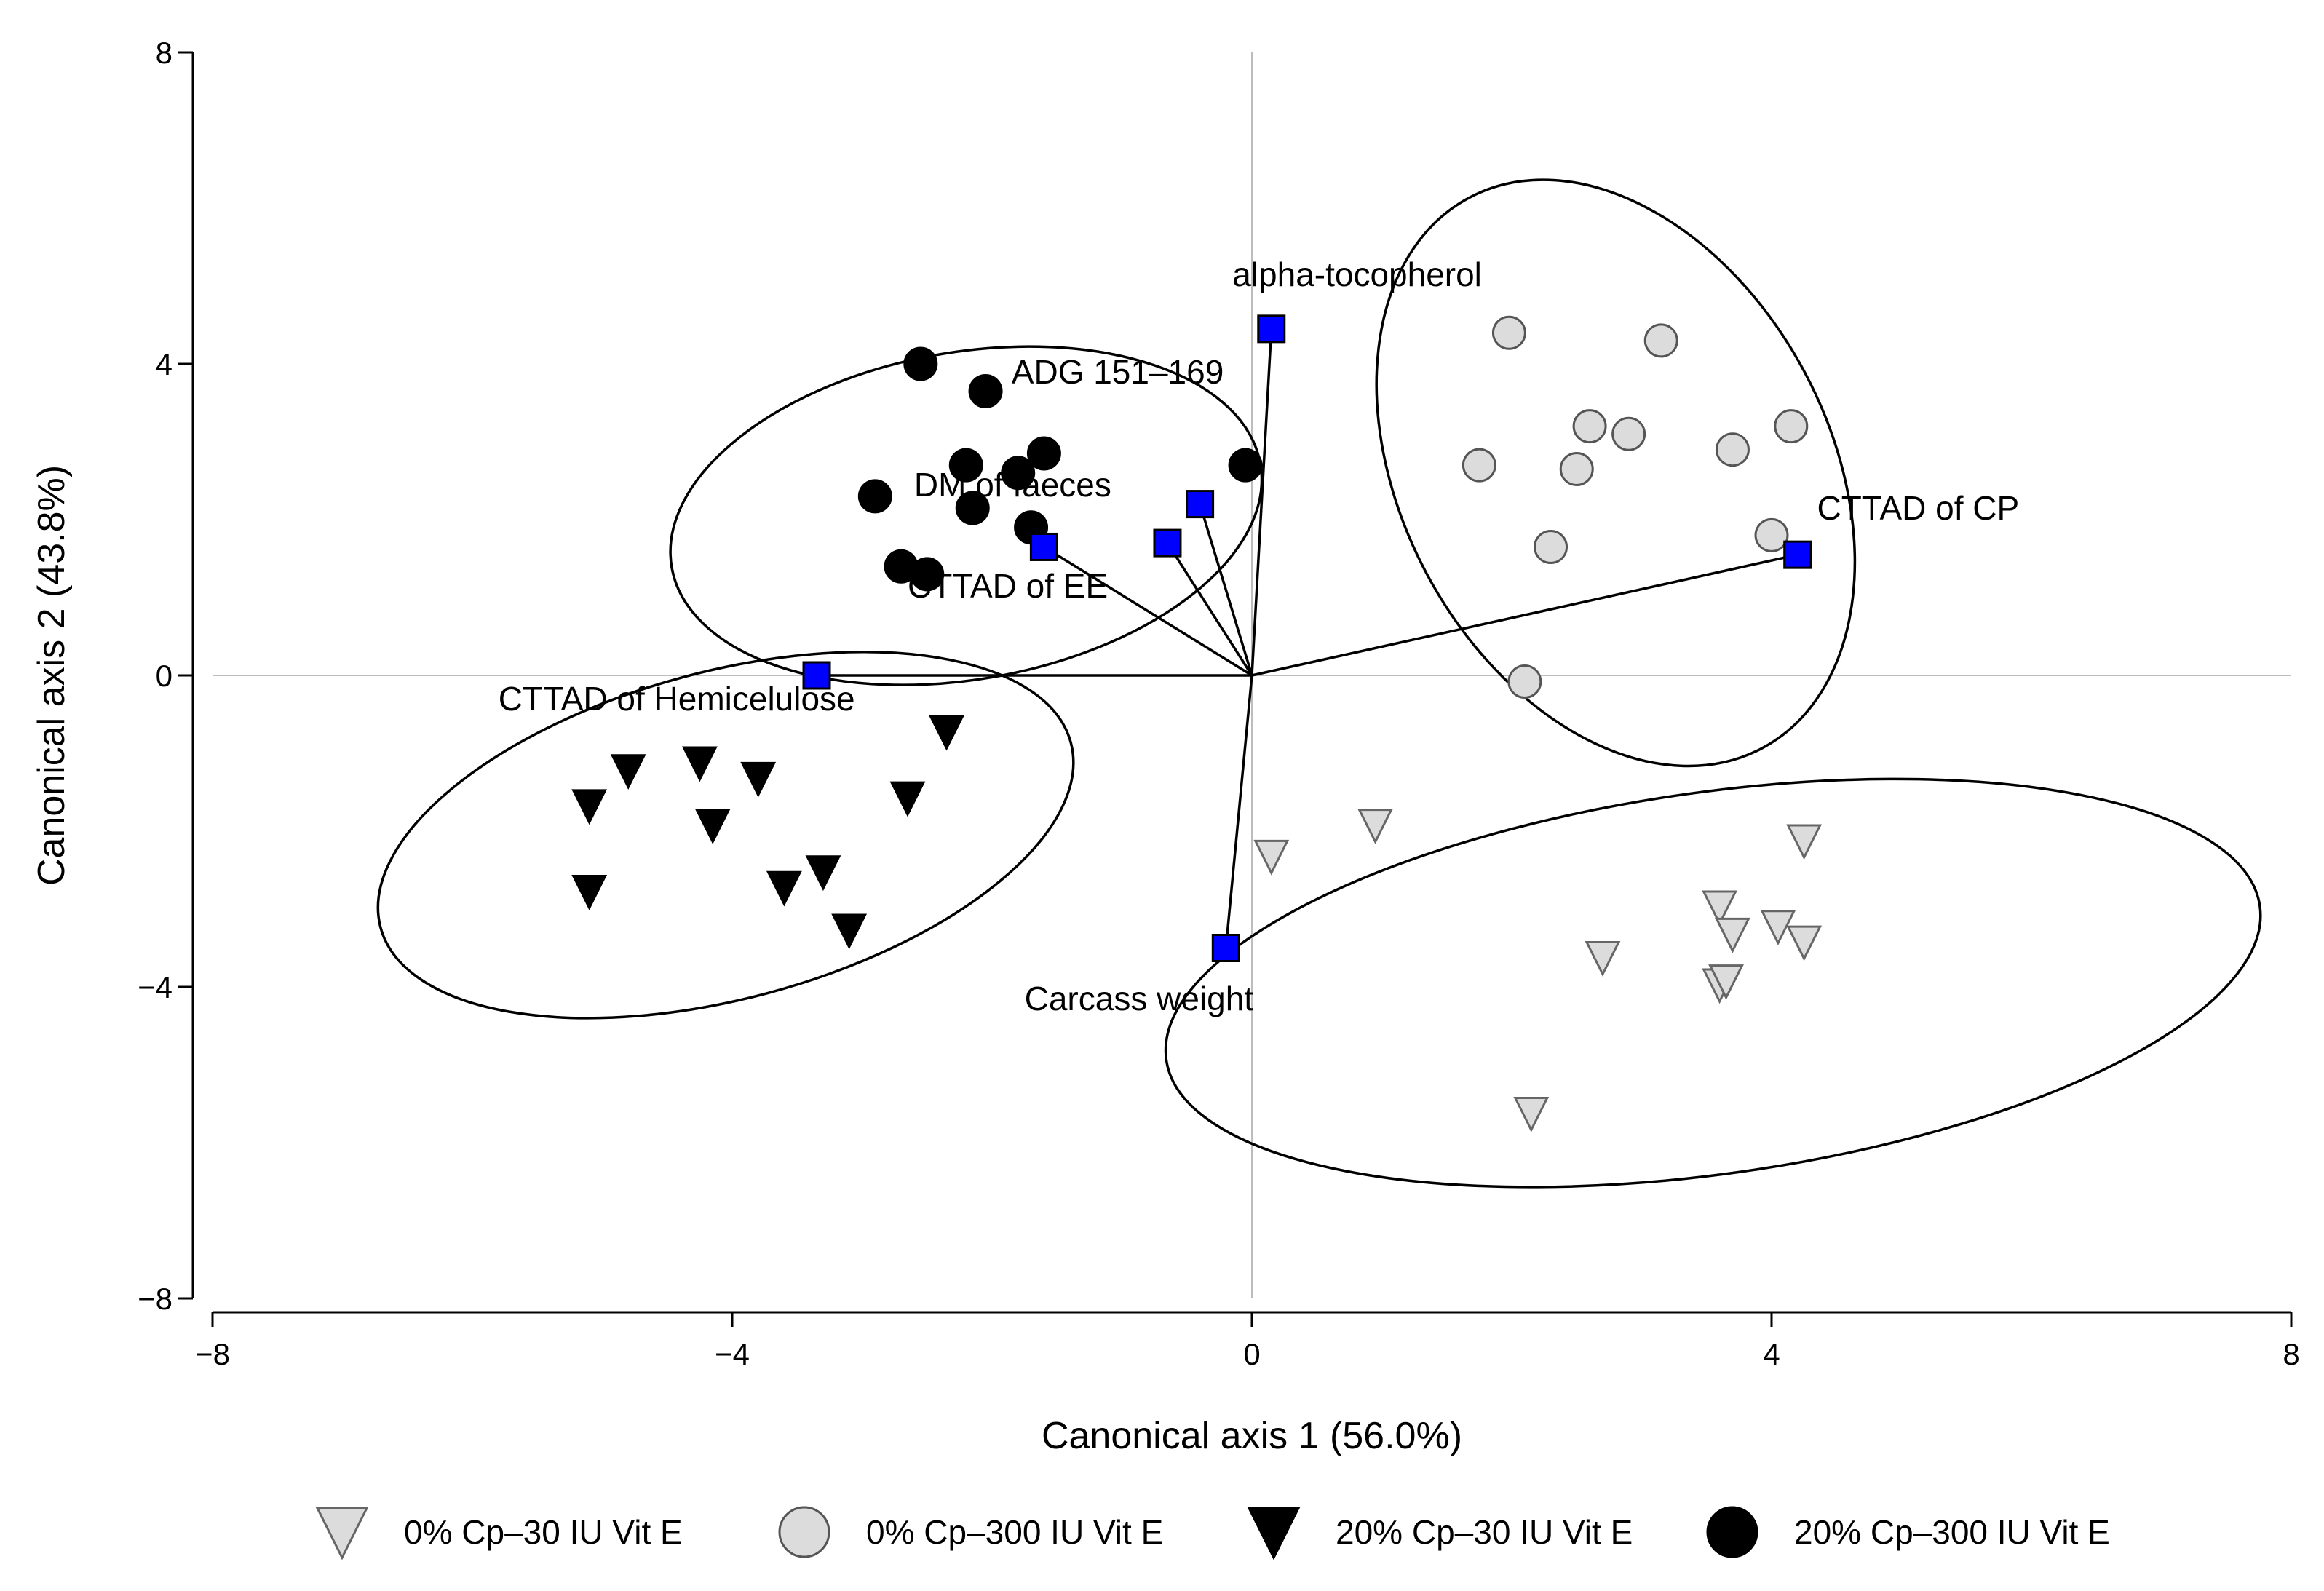 The height and width of the screenshot is (1591, 2324). What do you see at coordinates (1251, 1354) in the screenshot?
I see `x-tick-label: 0` at bounding box center [1251, 1354].